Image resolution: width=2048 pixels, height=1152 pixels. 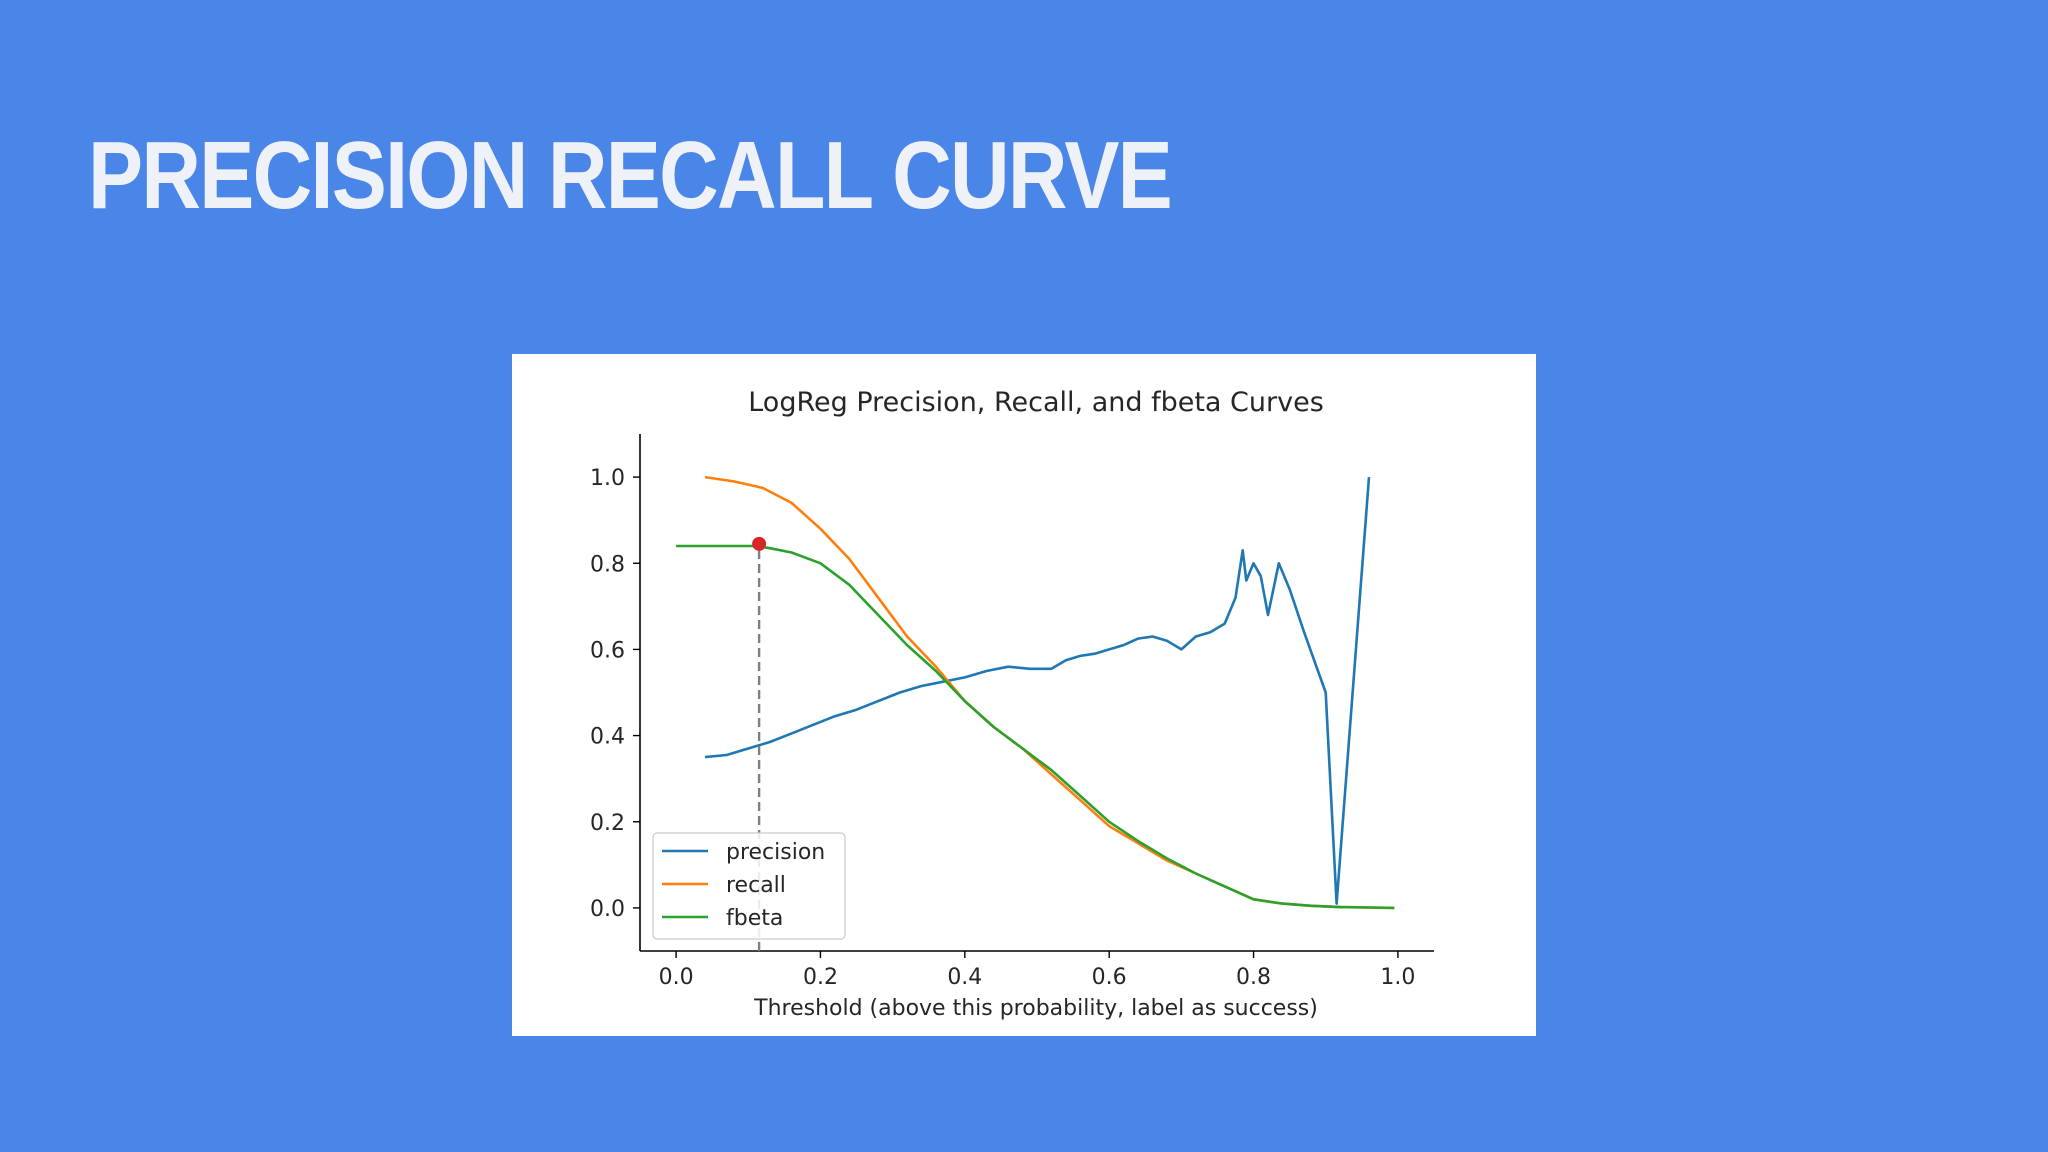 What do you see at coordinates (607, 737) in the screenshot?
I see `y-tick-label: 0.4` at bounding box center [607, 737].